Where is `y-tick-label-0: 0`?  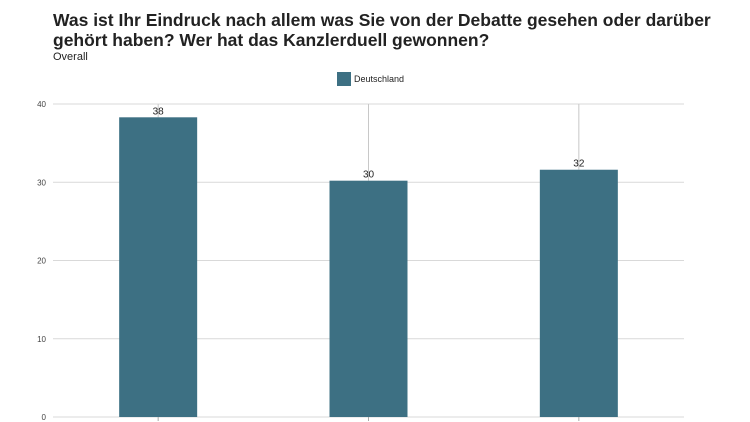
y-tick-label-0: 0 is located at coordinates (44, 417).